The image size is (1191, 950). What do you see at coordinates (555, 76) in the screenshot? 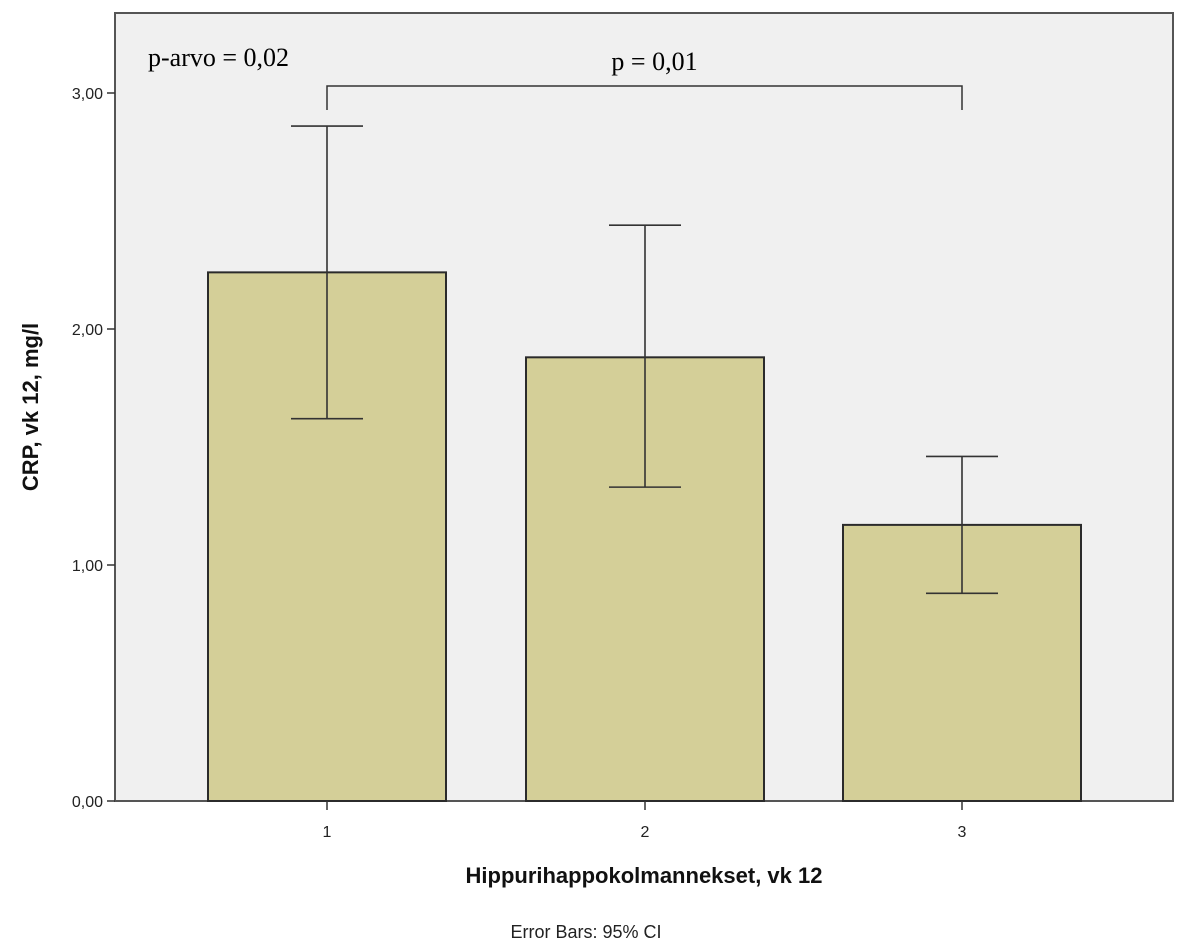
I see `annotations-layer: p-arvo = 0,02 p = 0,01` at bounding box center [555, 76].